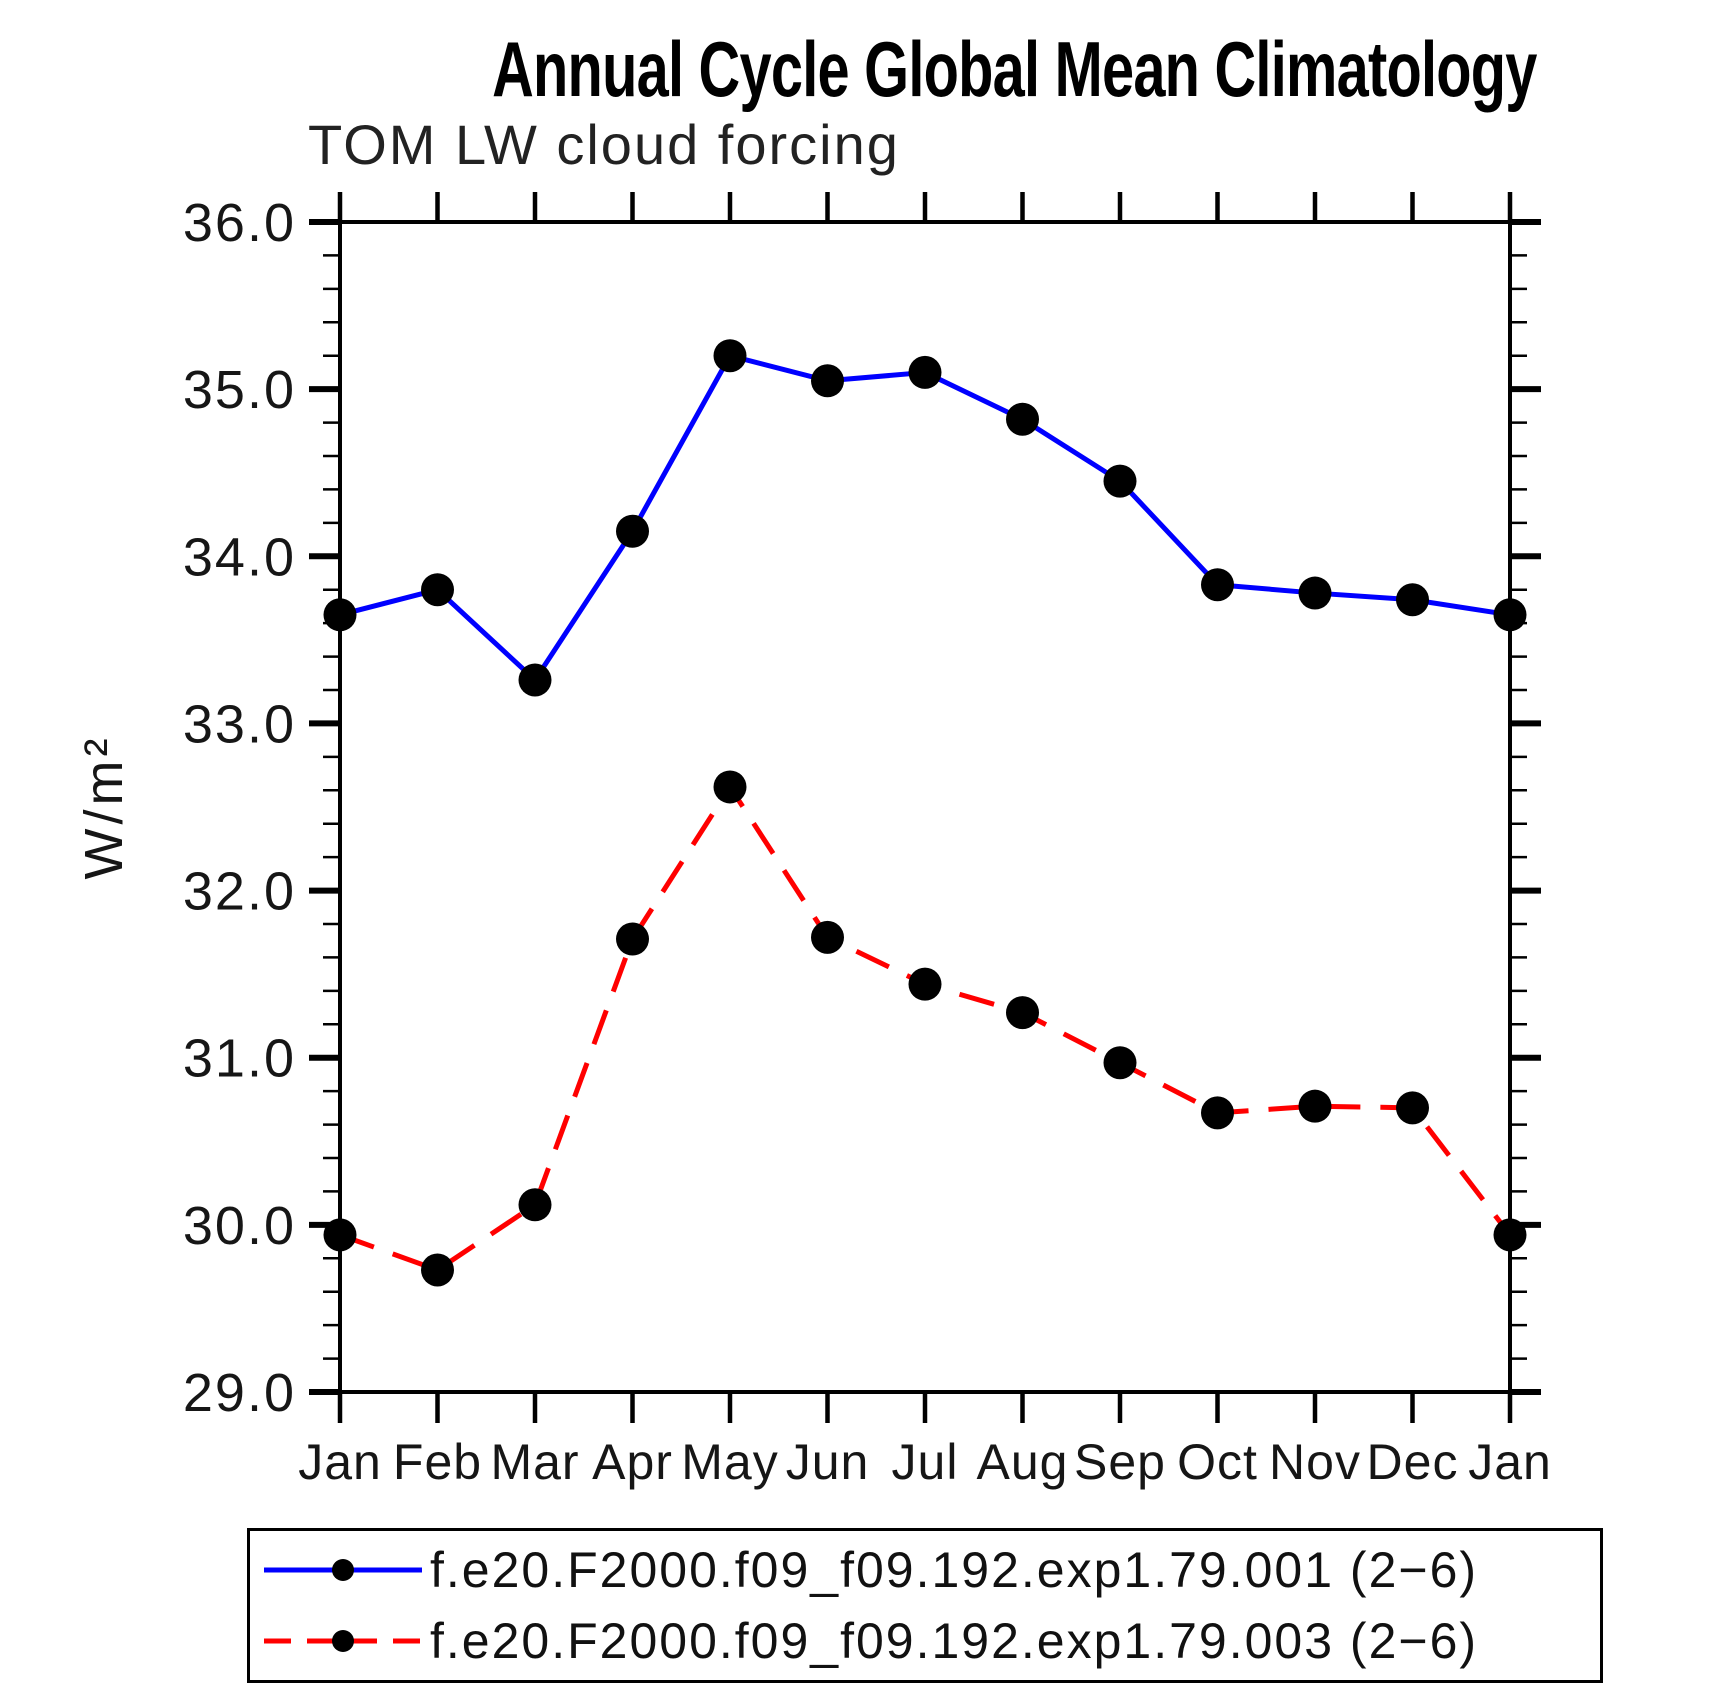 This screenshot has height=1691, width=1710. I want to click on x-tick-label: Mar, so click(534, 1462).